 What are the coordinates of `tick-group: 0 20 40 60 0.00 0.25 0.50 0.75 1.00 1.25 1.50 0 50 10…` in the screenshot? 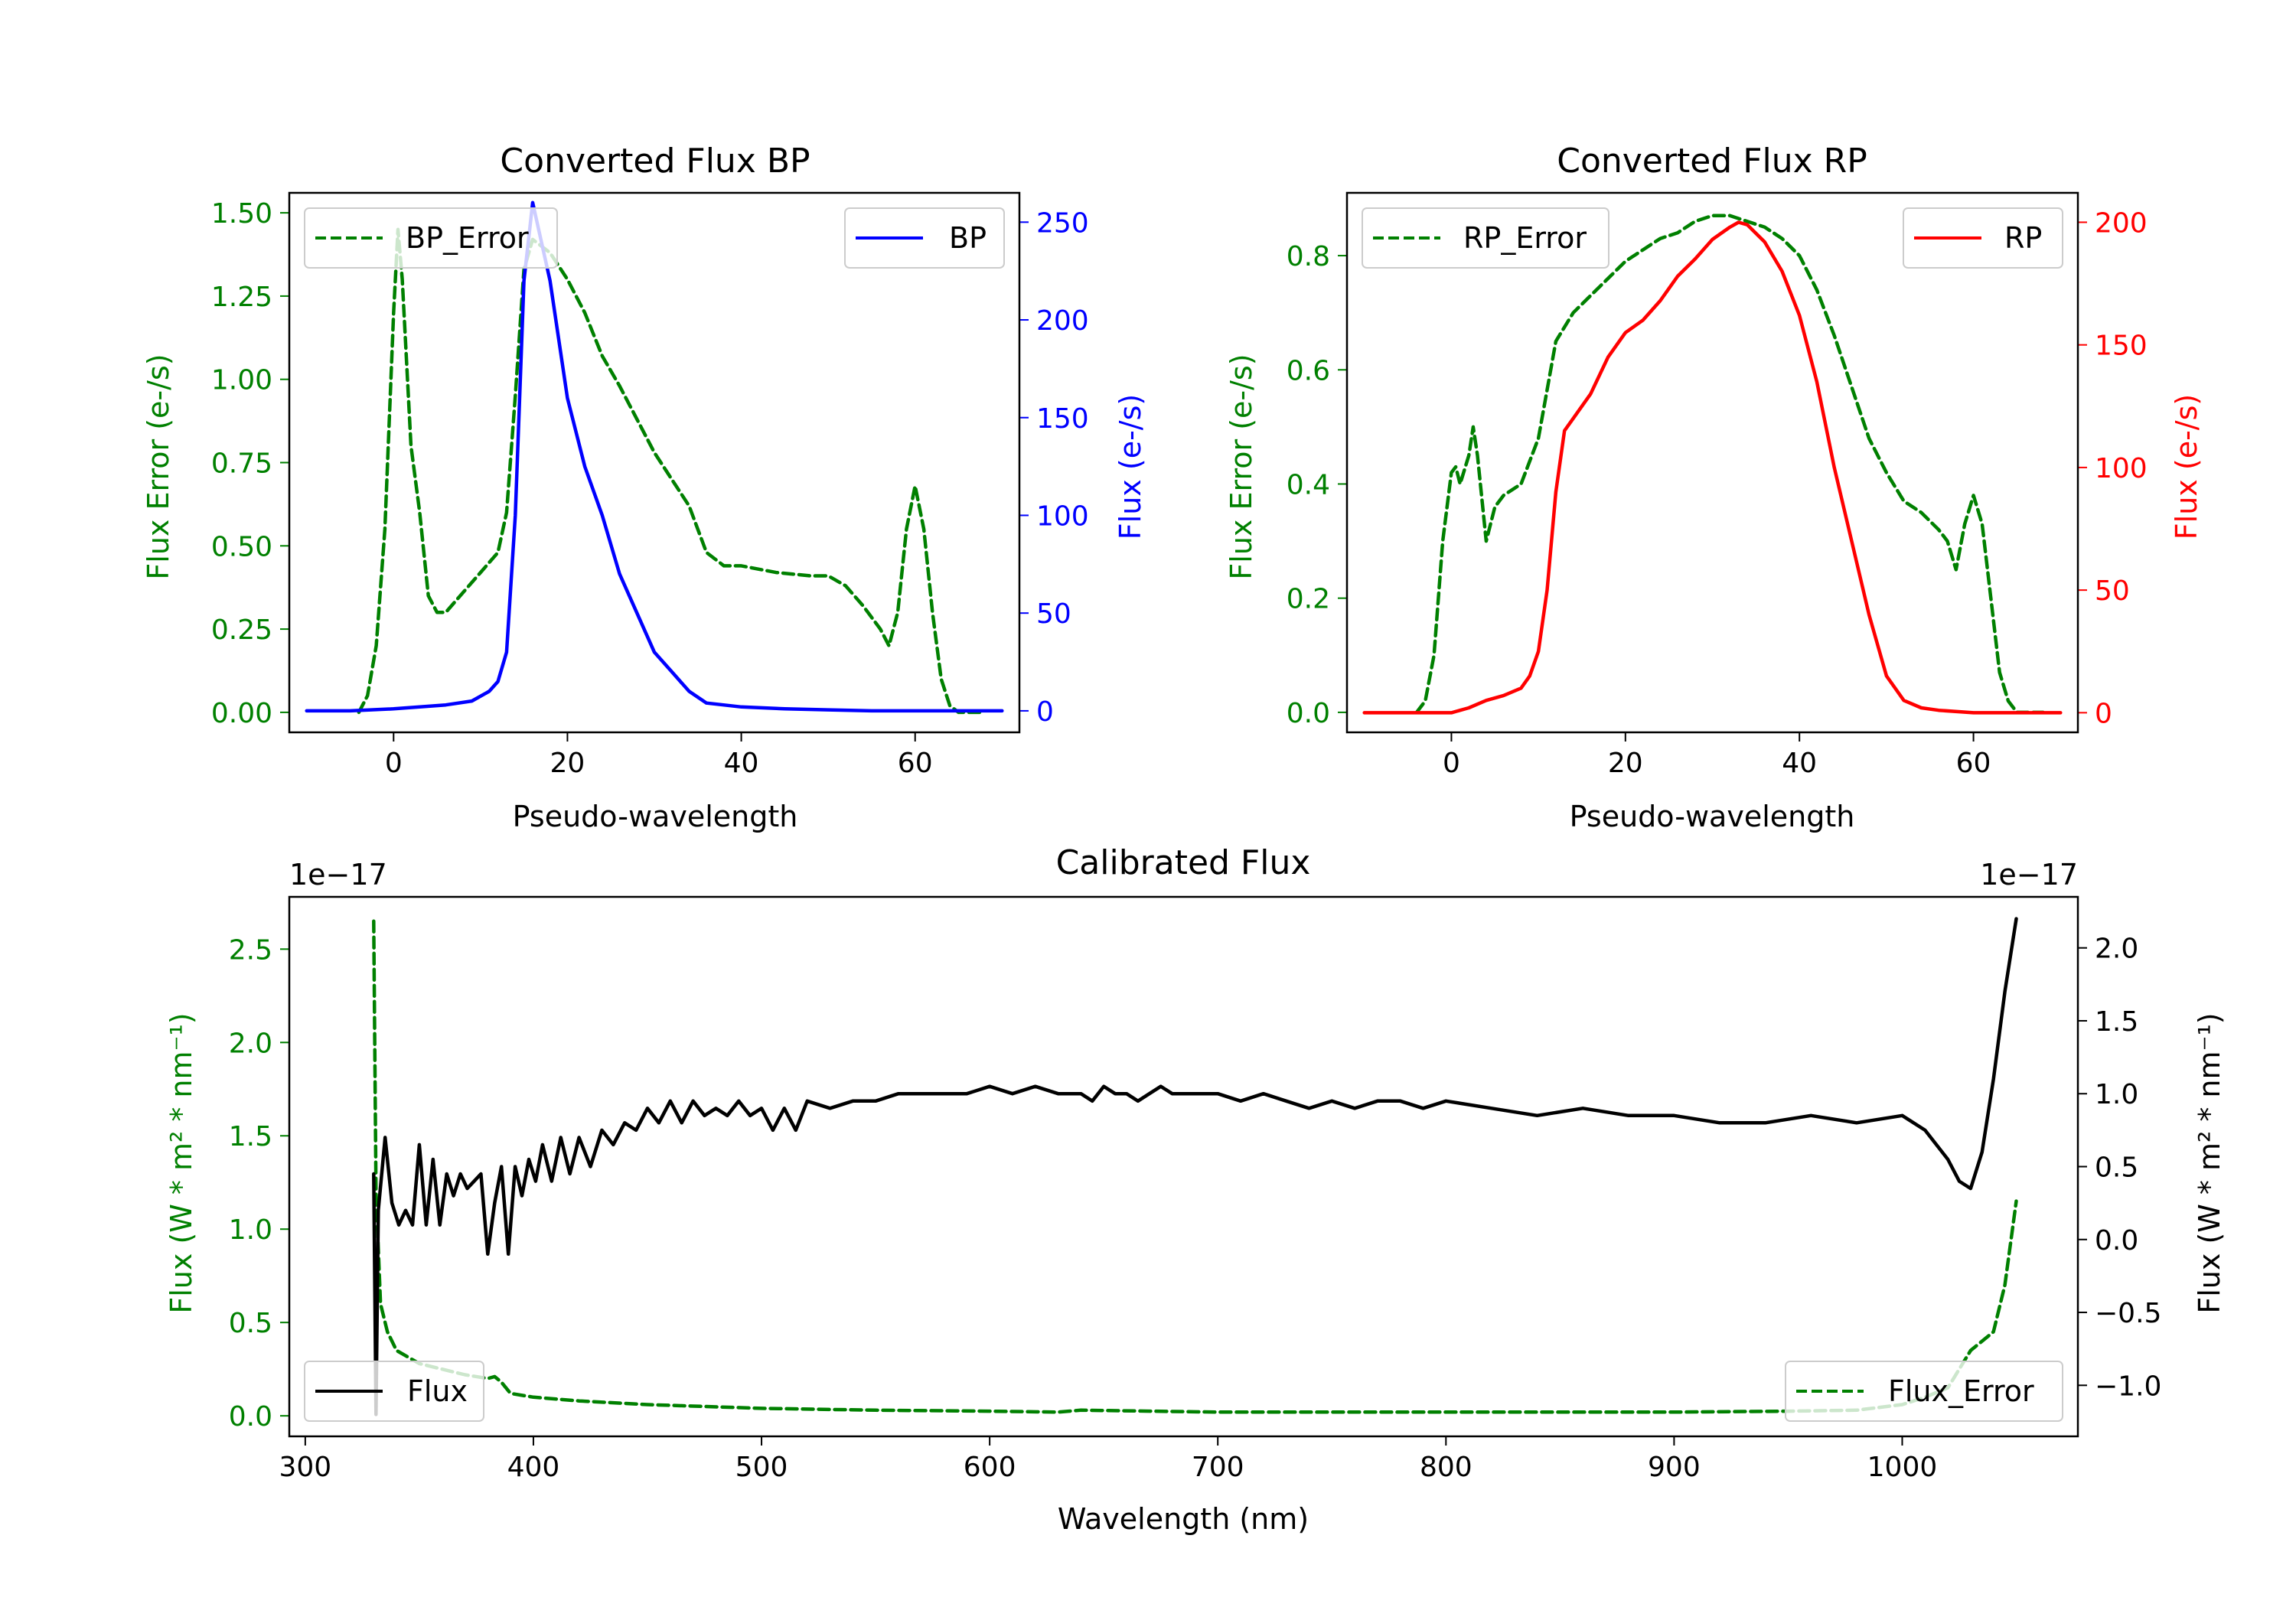 It's located at (650, 488).